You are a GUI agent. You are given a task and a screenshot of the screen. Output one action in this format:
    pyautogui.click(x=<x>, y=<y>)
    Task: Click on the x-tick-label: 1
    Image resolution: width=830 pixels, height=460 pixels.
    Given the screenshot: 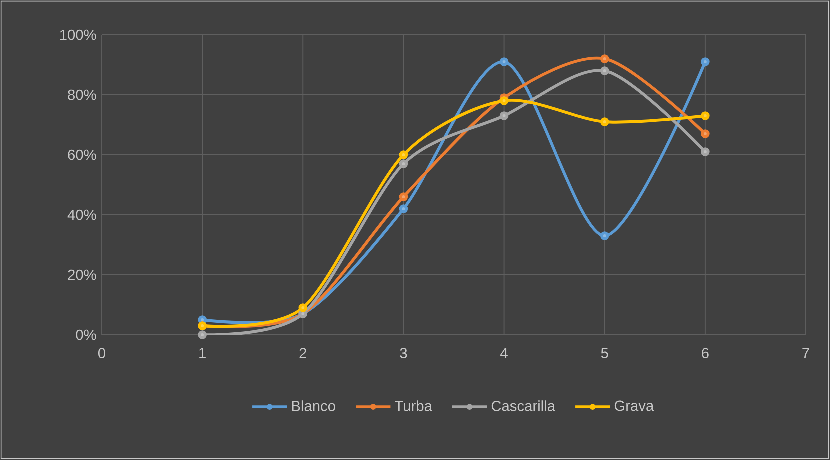 What is the action you would take?
    pyautogui.click(x=203, y=353)
    